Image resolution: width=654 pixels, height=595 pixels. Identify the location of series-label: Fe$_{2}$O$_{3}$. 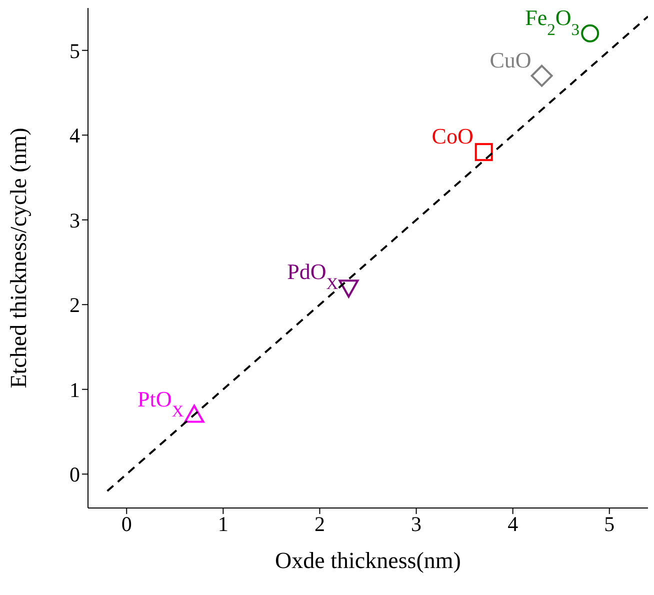
(552, 21).